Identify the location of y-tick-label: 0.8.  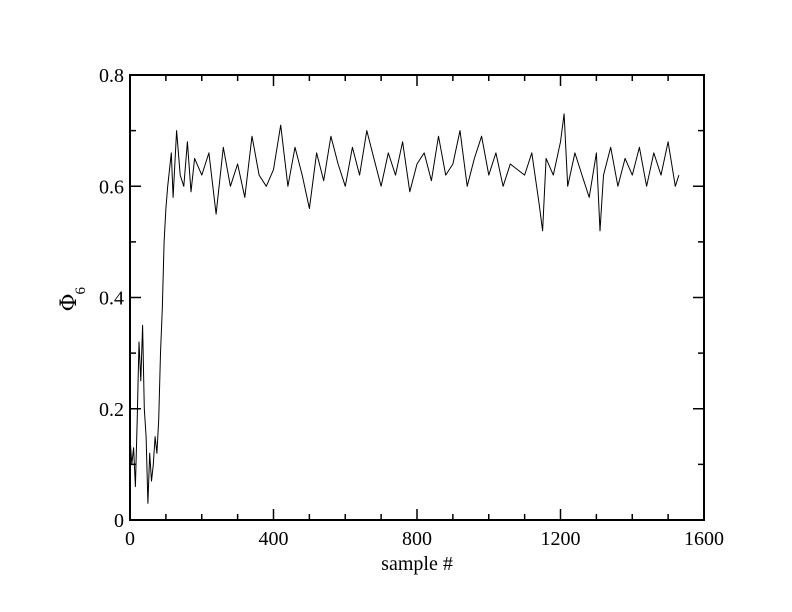
(111, 76).